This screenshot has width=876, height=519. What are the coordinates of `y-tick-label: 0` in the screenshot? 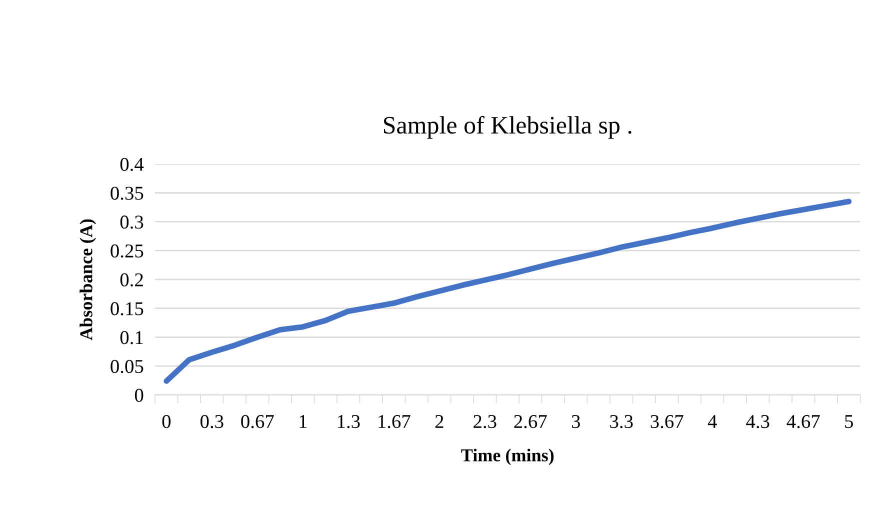 It's located at (139, 395).